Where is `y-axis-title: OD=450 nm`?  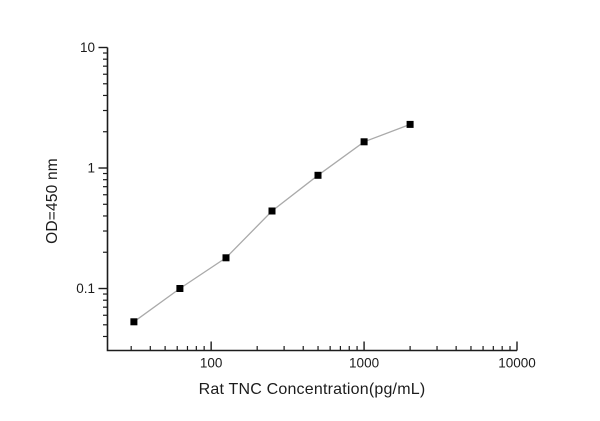
y-axis-title: OD=450 nm is located at coordinates (52, 201).